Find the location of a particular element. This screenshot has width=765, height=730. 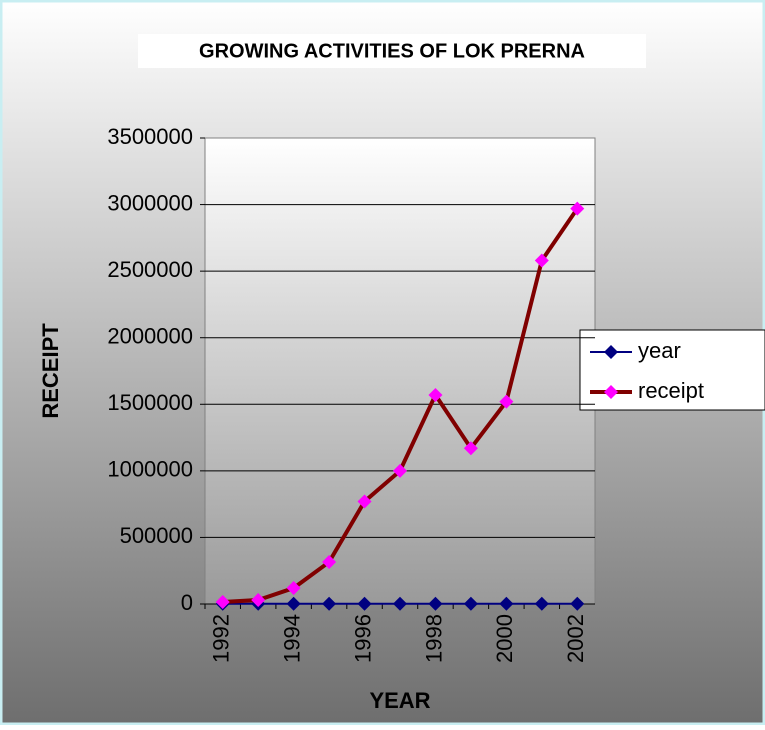

y-tick-label: 500000 is located at coordinates (156, 535).